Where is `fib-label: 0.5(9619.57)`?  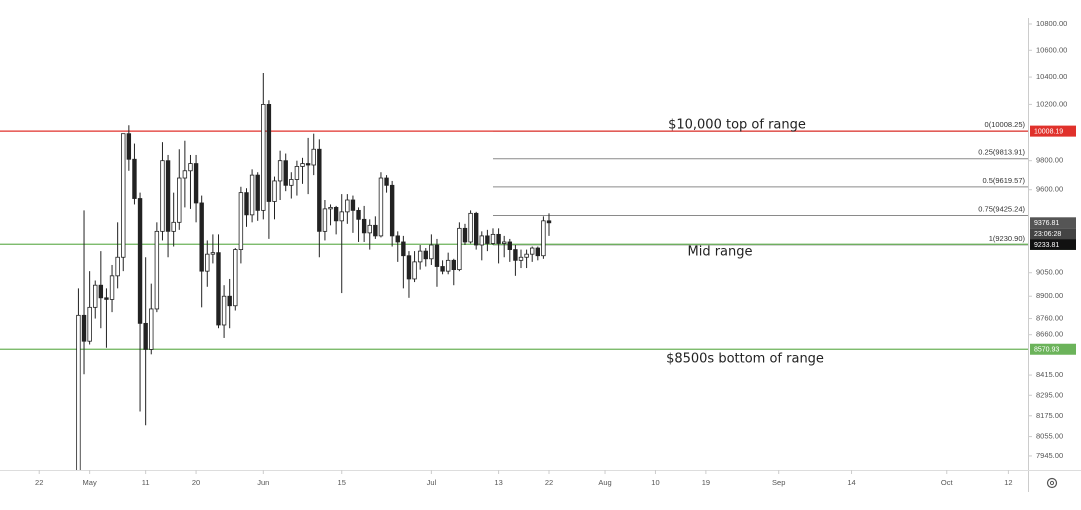 fib-label: 0.5(9619.57) is located at coordinates (1003, 180).